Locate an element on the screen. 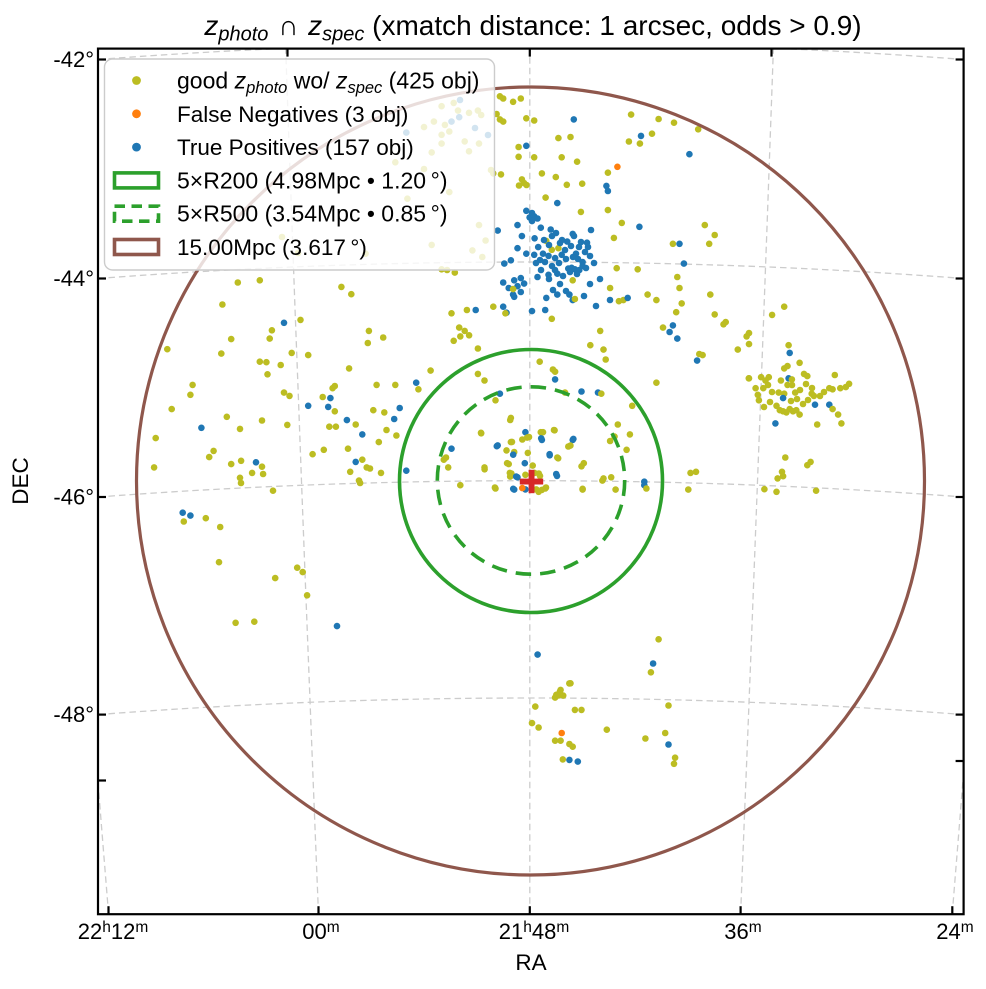 The width and height of the screenshot is (986, 989). svg-text: 36m​ is located at coordinates (742, 931).